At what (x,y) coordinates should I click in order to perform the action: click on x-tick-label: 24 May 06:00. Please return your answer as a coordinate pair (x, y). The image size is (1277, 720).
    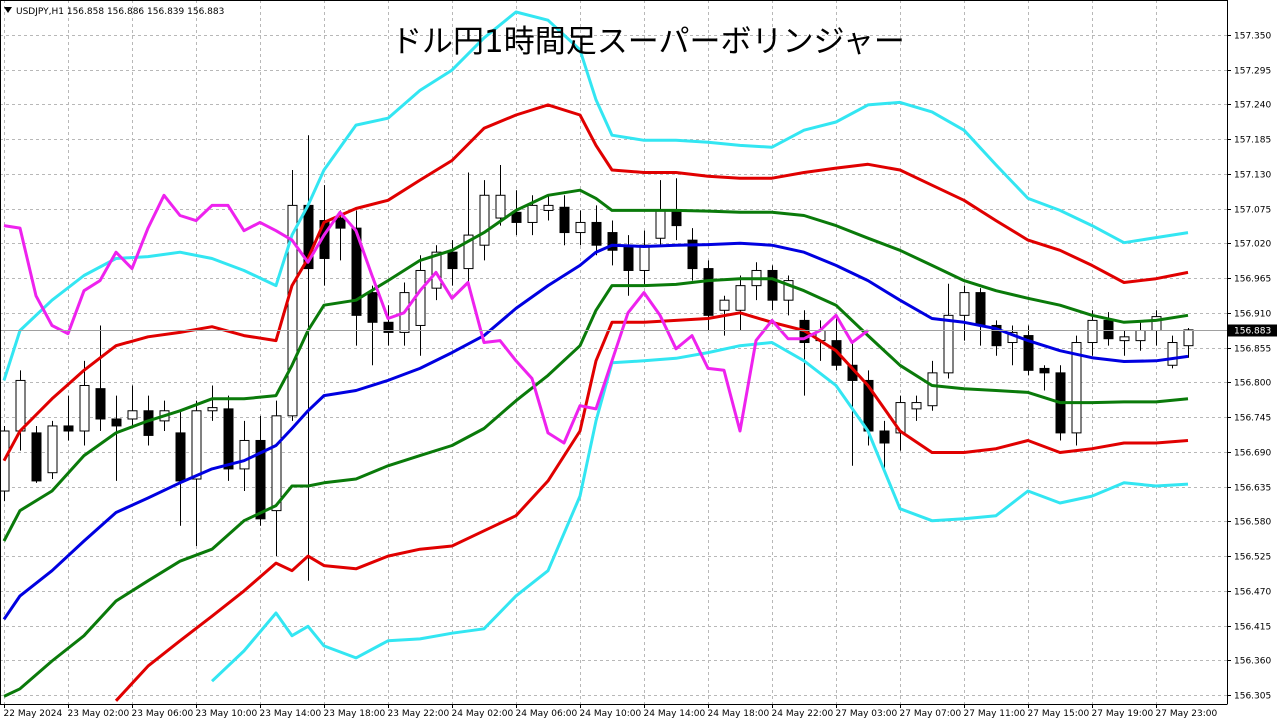
    Looking at the image, I should click on (547, 714).